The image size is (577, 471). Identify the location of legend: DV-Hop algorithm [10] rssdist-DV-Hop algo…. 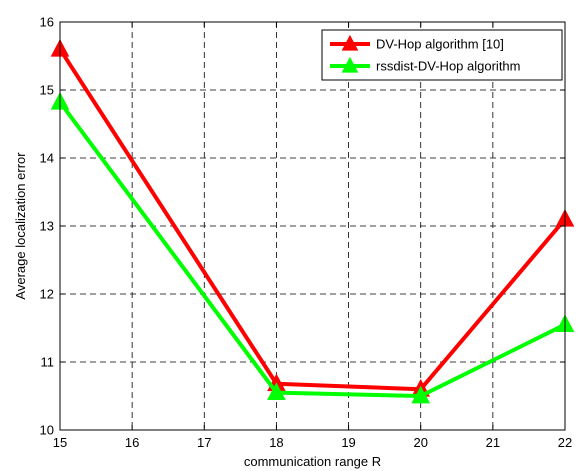
(442, 55).